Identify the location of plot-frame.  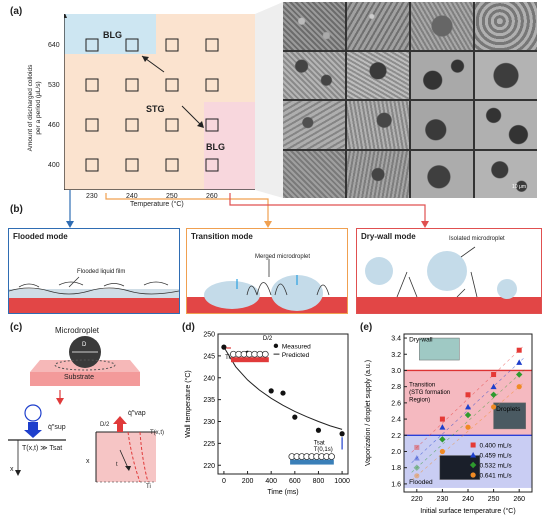
(283, 404).